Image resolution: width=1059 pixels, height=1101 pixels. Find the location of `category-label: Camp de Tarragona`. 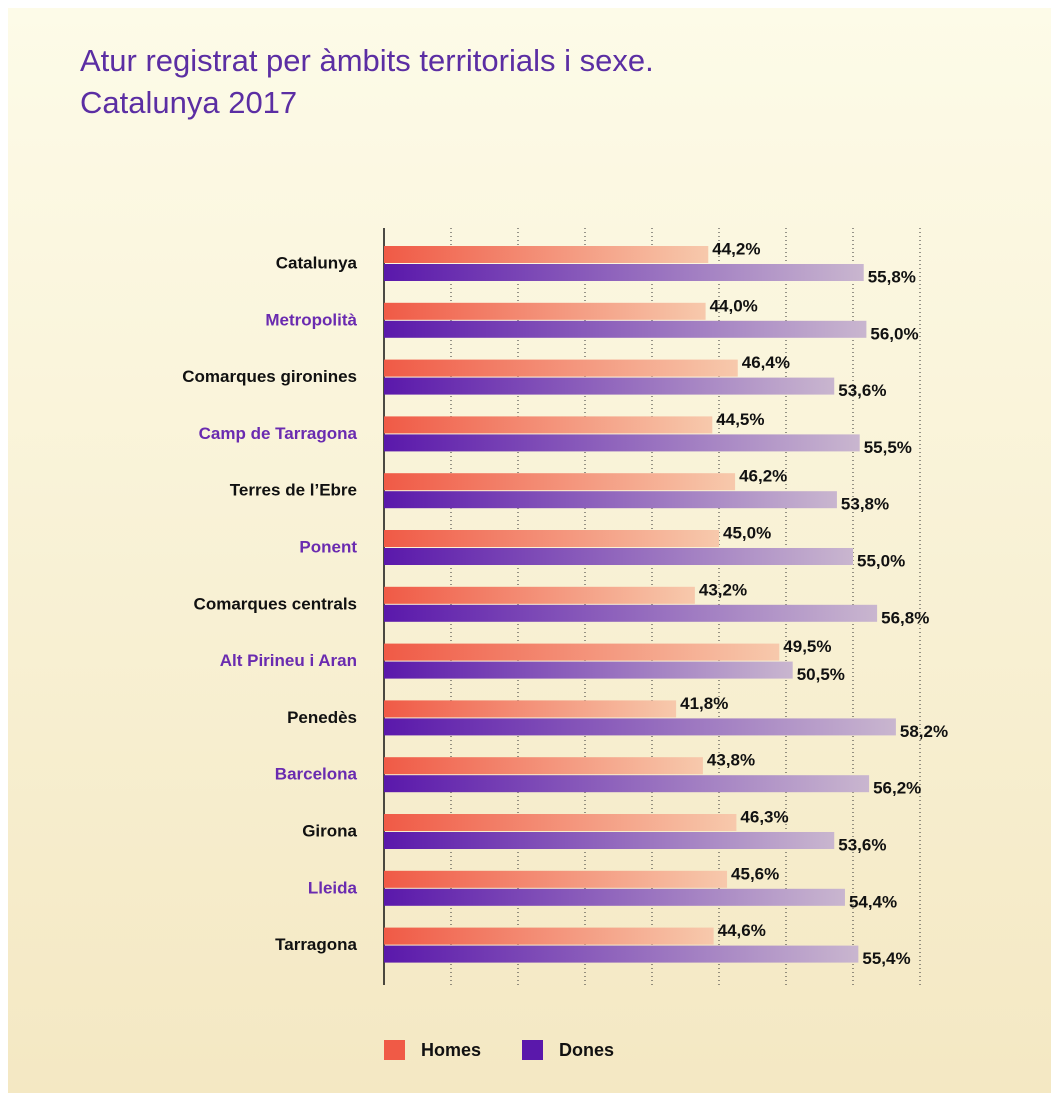

category-label: Camp de Tarragona is located at coordinates (278, 433).